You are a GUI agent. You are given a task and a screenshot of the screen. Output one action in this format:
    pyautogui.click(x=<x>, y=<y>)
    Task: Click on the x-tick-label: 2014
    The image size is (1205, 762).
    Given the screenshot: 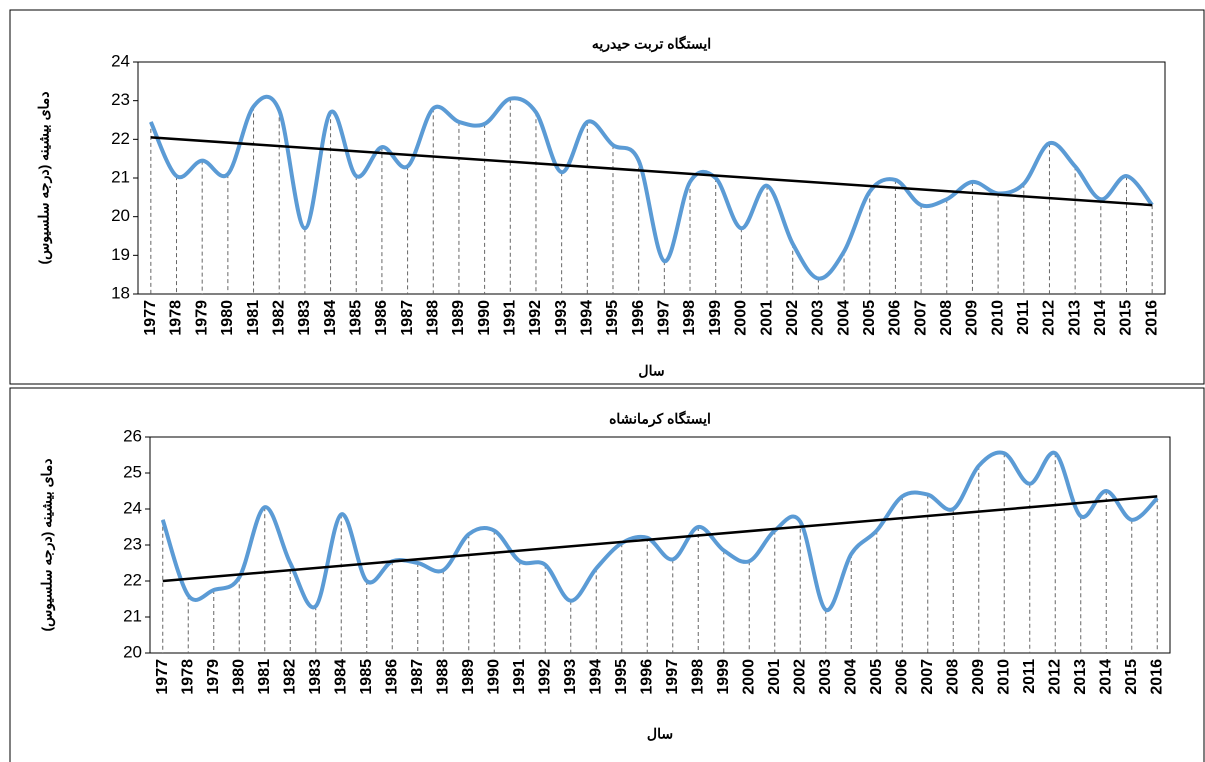 What is the action you would take?
    pyautogui.click(x=1100, y=318)
    